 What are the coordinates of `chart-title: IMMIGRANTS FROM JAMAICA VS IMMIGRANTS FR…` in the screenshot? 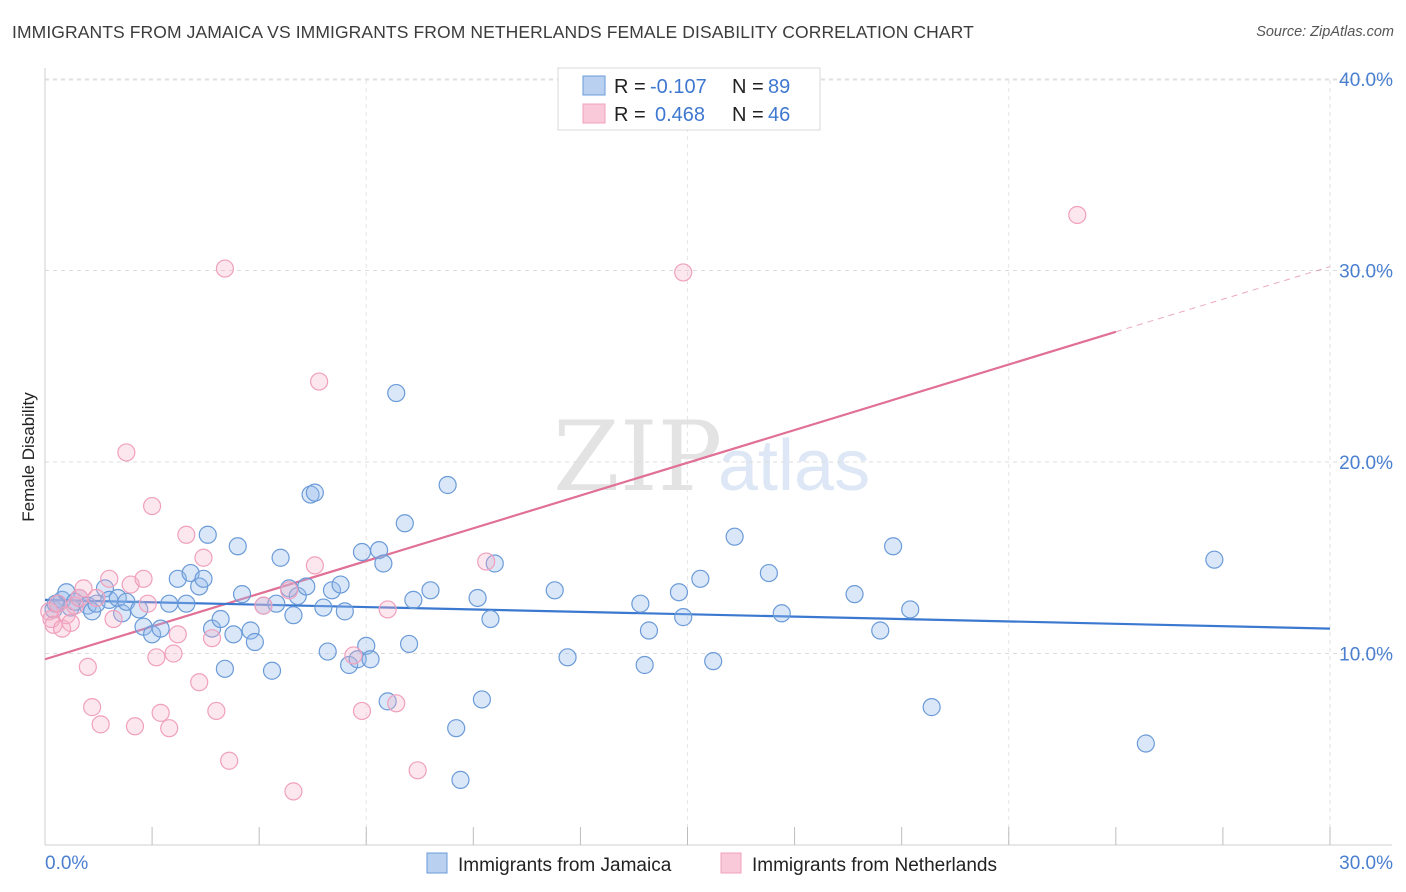 It's located at (493, 32).